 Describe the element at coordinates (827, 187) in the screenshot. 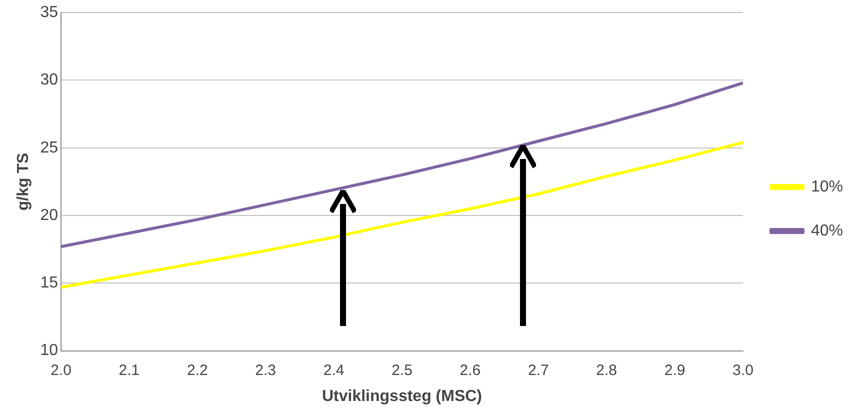

I see `legend-label: 10%` at that location.